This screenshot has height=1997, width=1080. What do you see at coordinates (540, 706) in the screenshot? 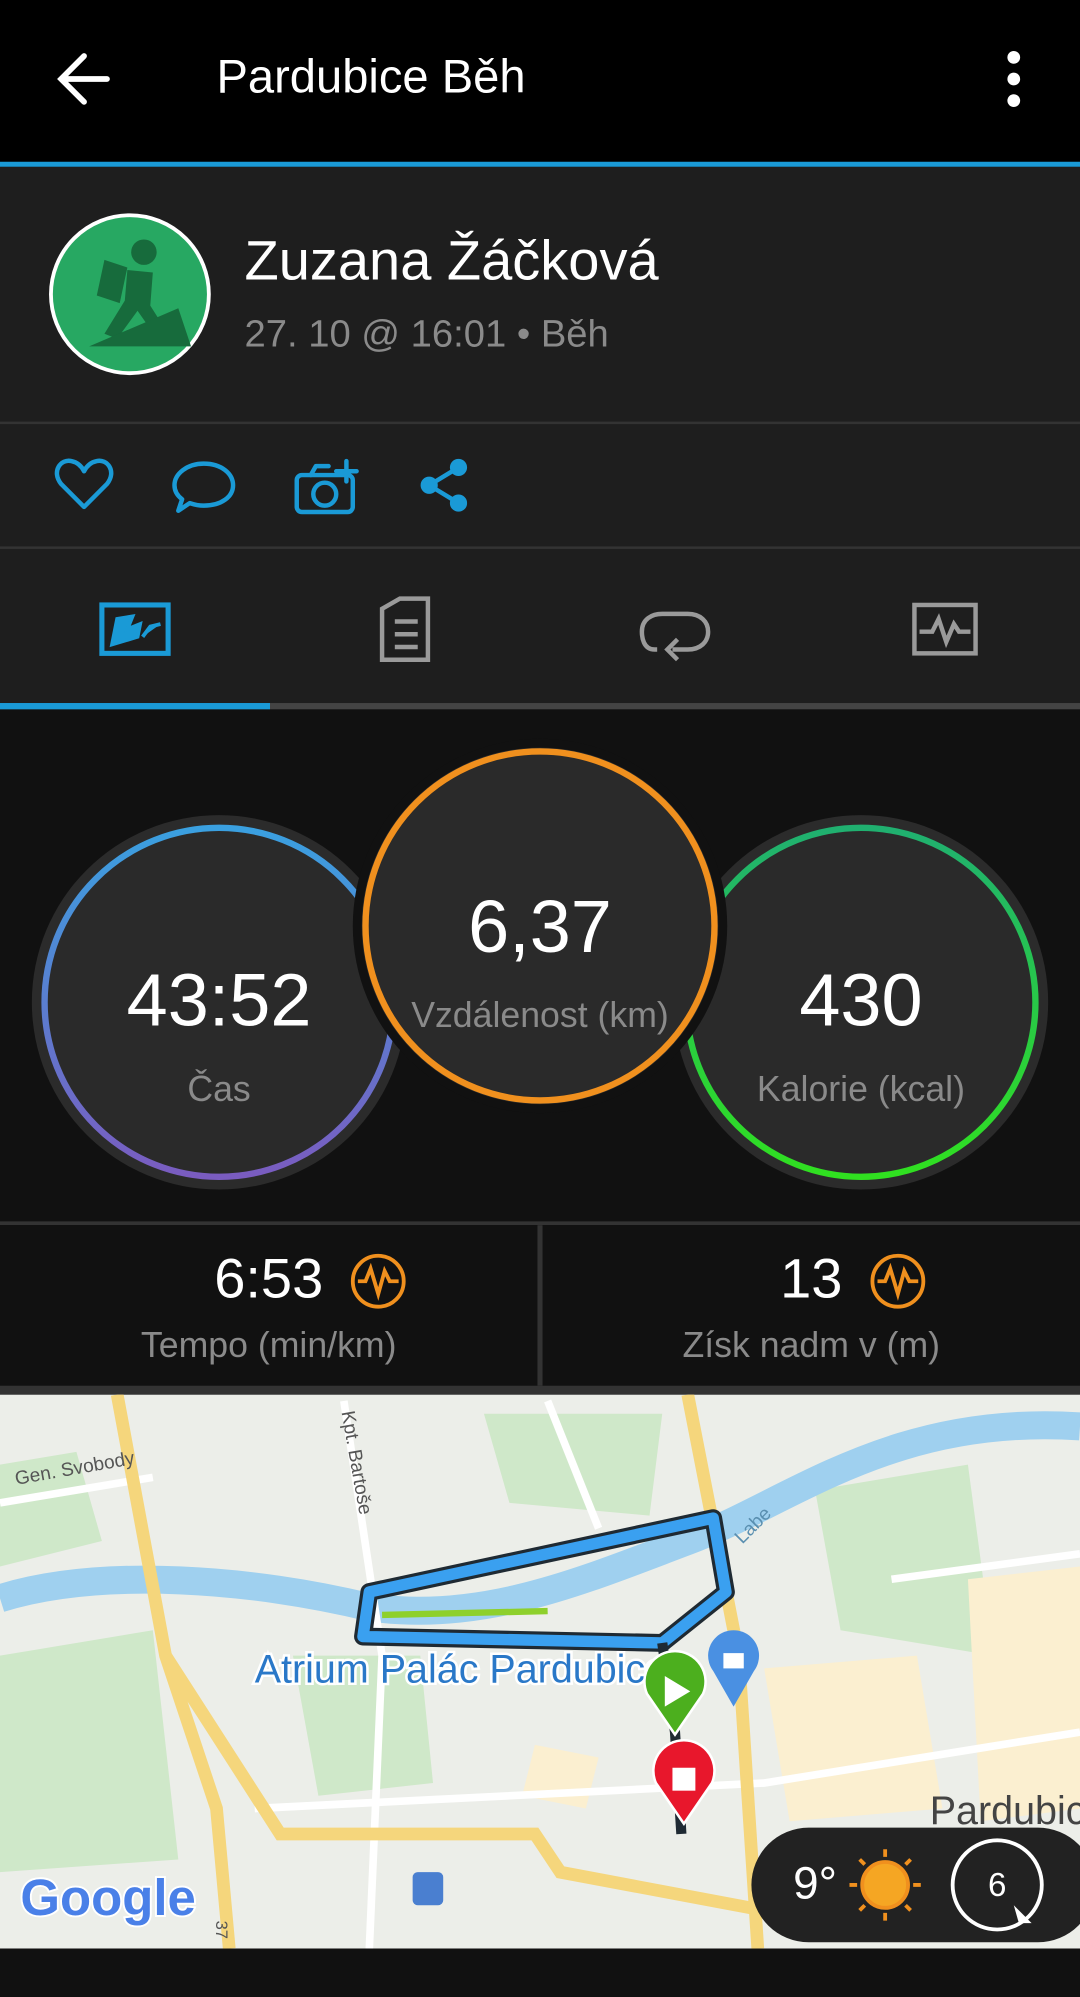
I see `tab-track` at bounding box center [540, 706].